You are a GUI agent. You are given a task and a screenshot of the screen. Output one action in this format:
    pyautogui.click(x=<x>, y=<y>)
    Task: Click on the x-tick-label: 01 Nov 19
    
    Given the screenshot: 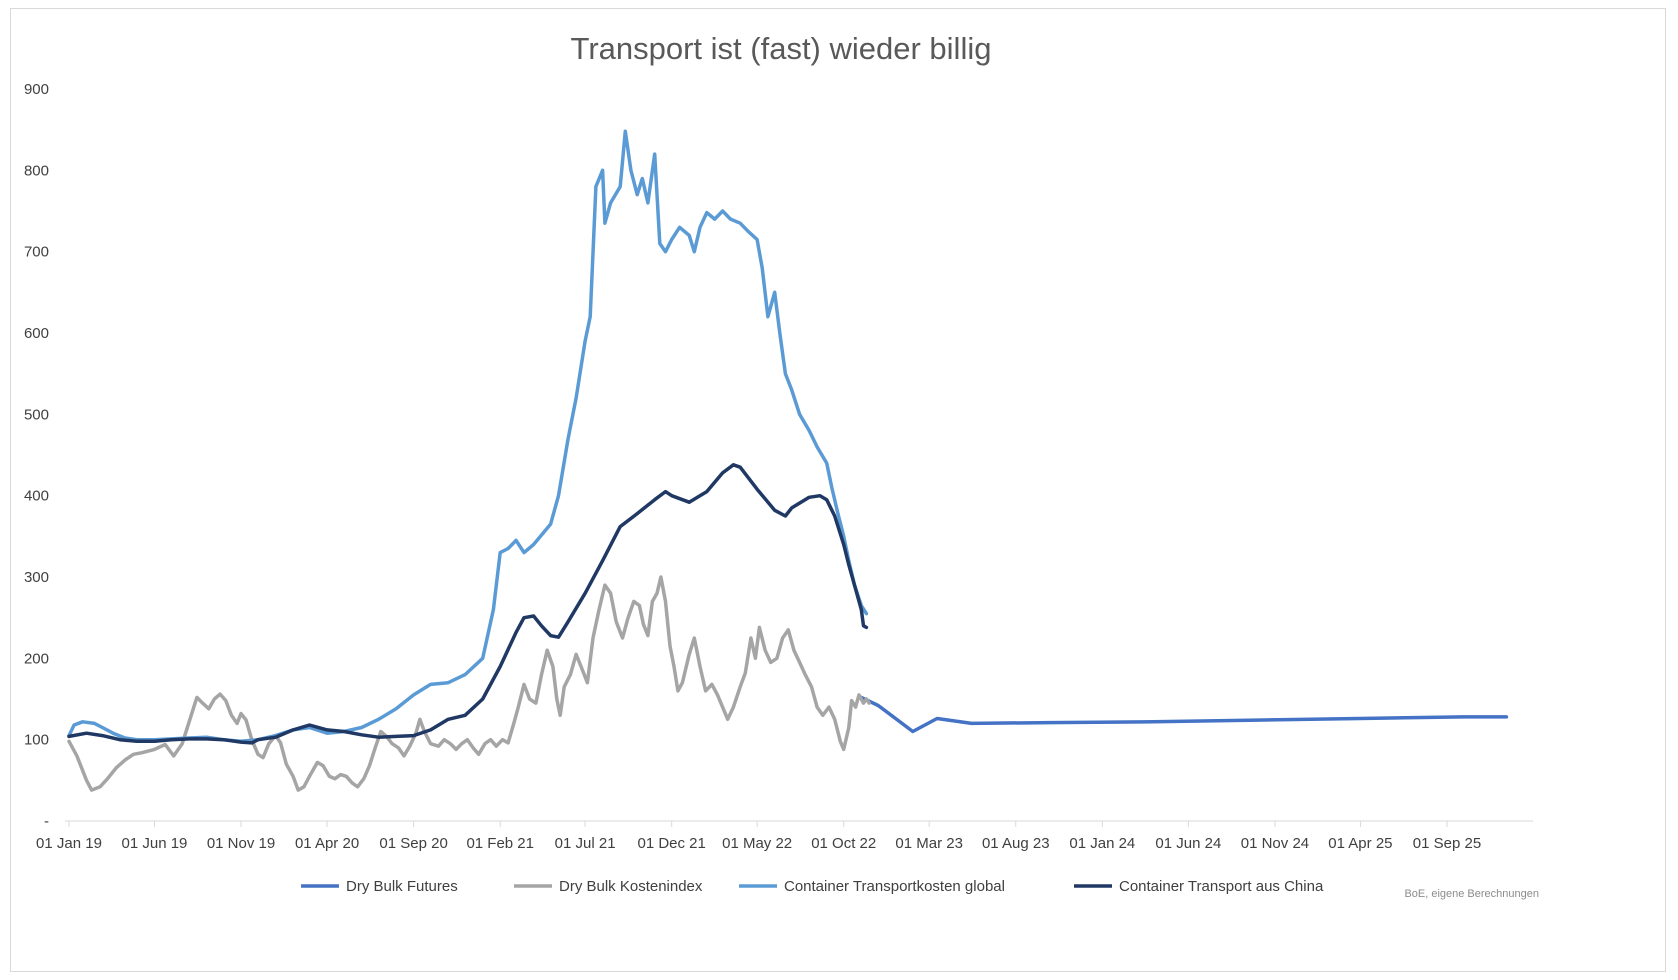 What is the action you would take?
    pyautogui.click(x=241, y=843)
    